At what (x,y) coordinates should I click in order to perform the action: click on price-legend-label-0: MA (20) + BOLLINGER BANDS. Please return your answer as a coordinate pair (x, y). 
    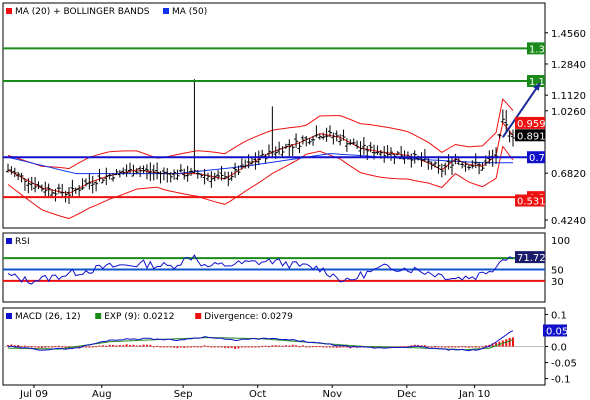
    Looking at the image, I should click on (82, 12).